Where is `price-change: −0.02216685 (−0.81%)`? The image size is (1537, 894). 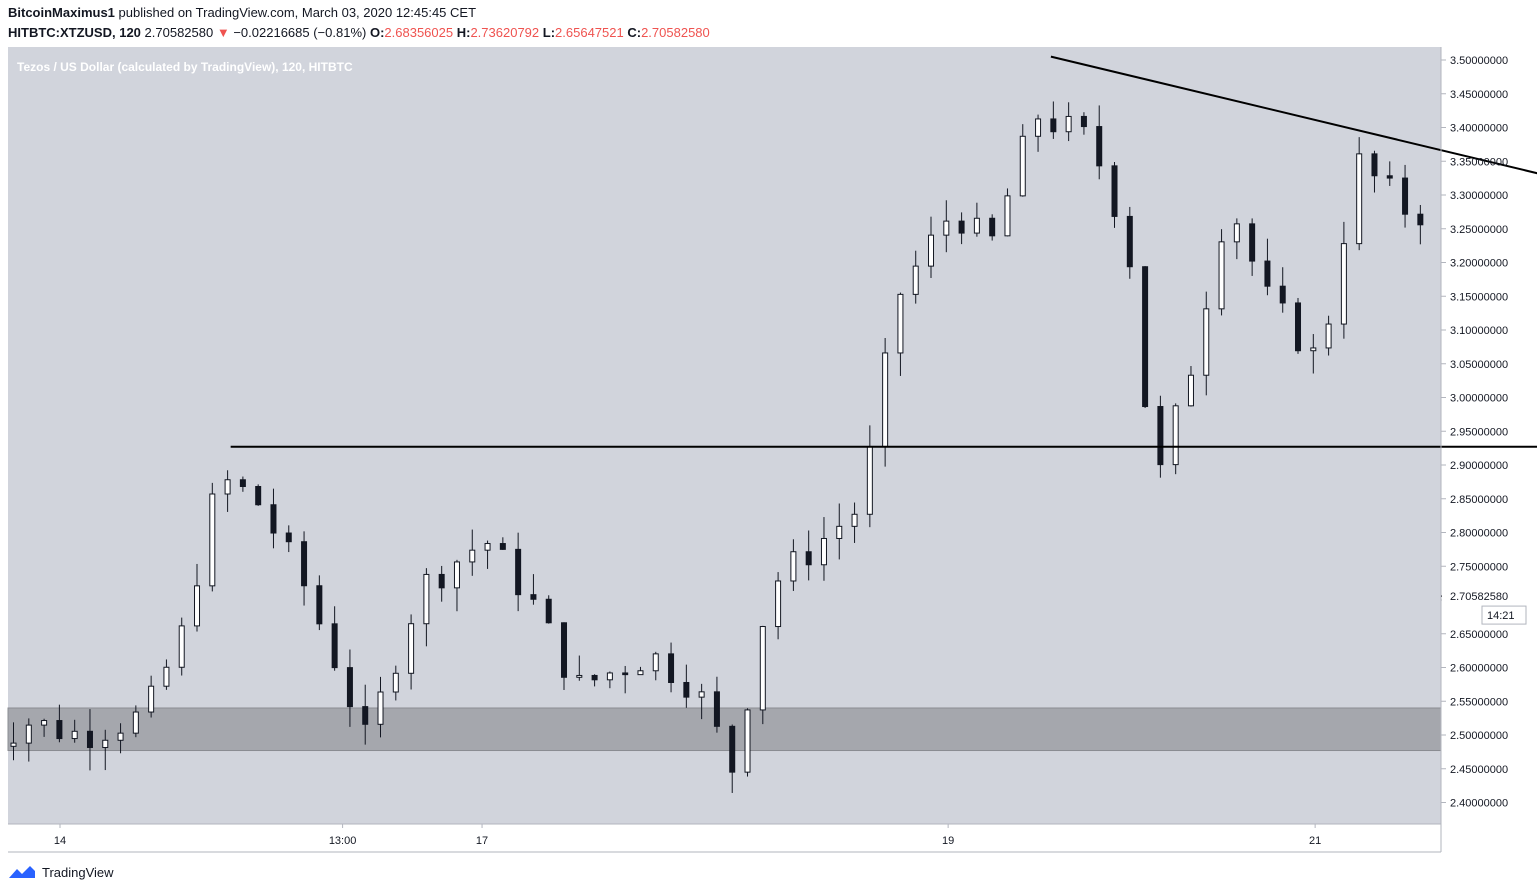 price-change: −0.02216685 (−0.81%) is located at coordinates (300, 32).